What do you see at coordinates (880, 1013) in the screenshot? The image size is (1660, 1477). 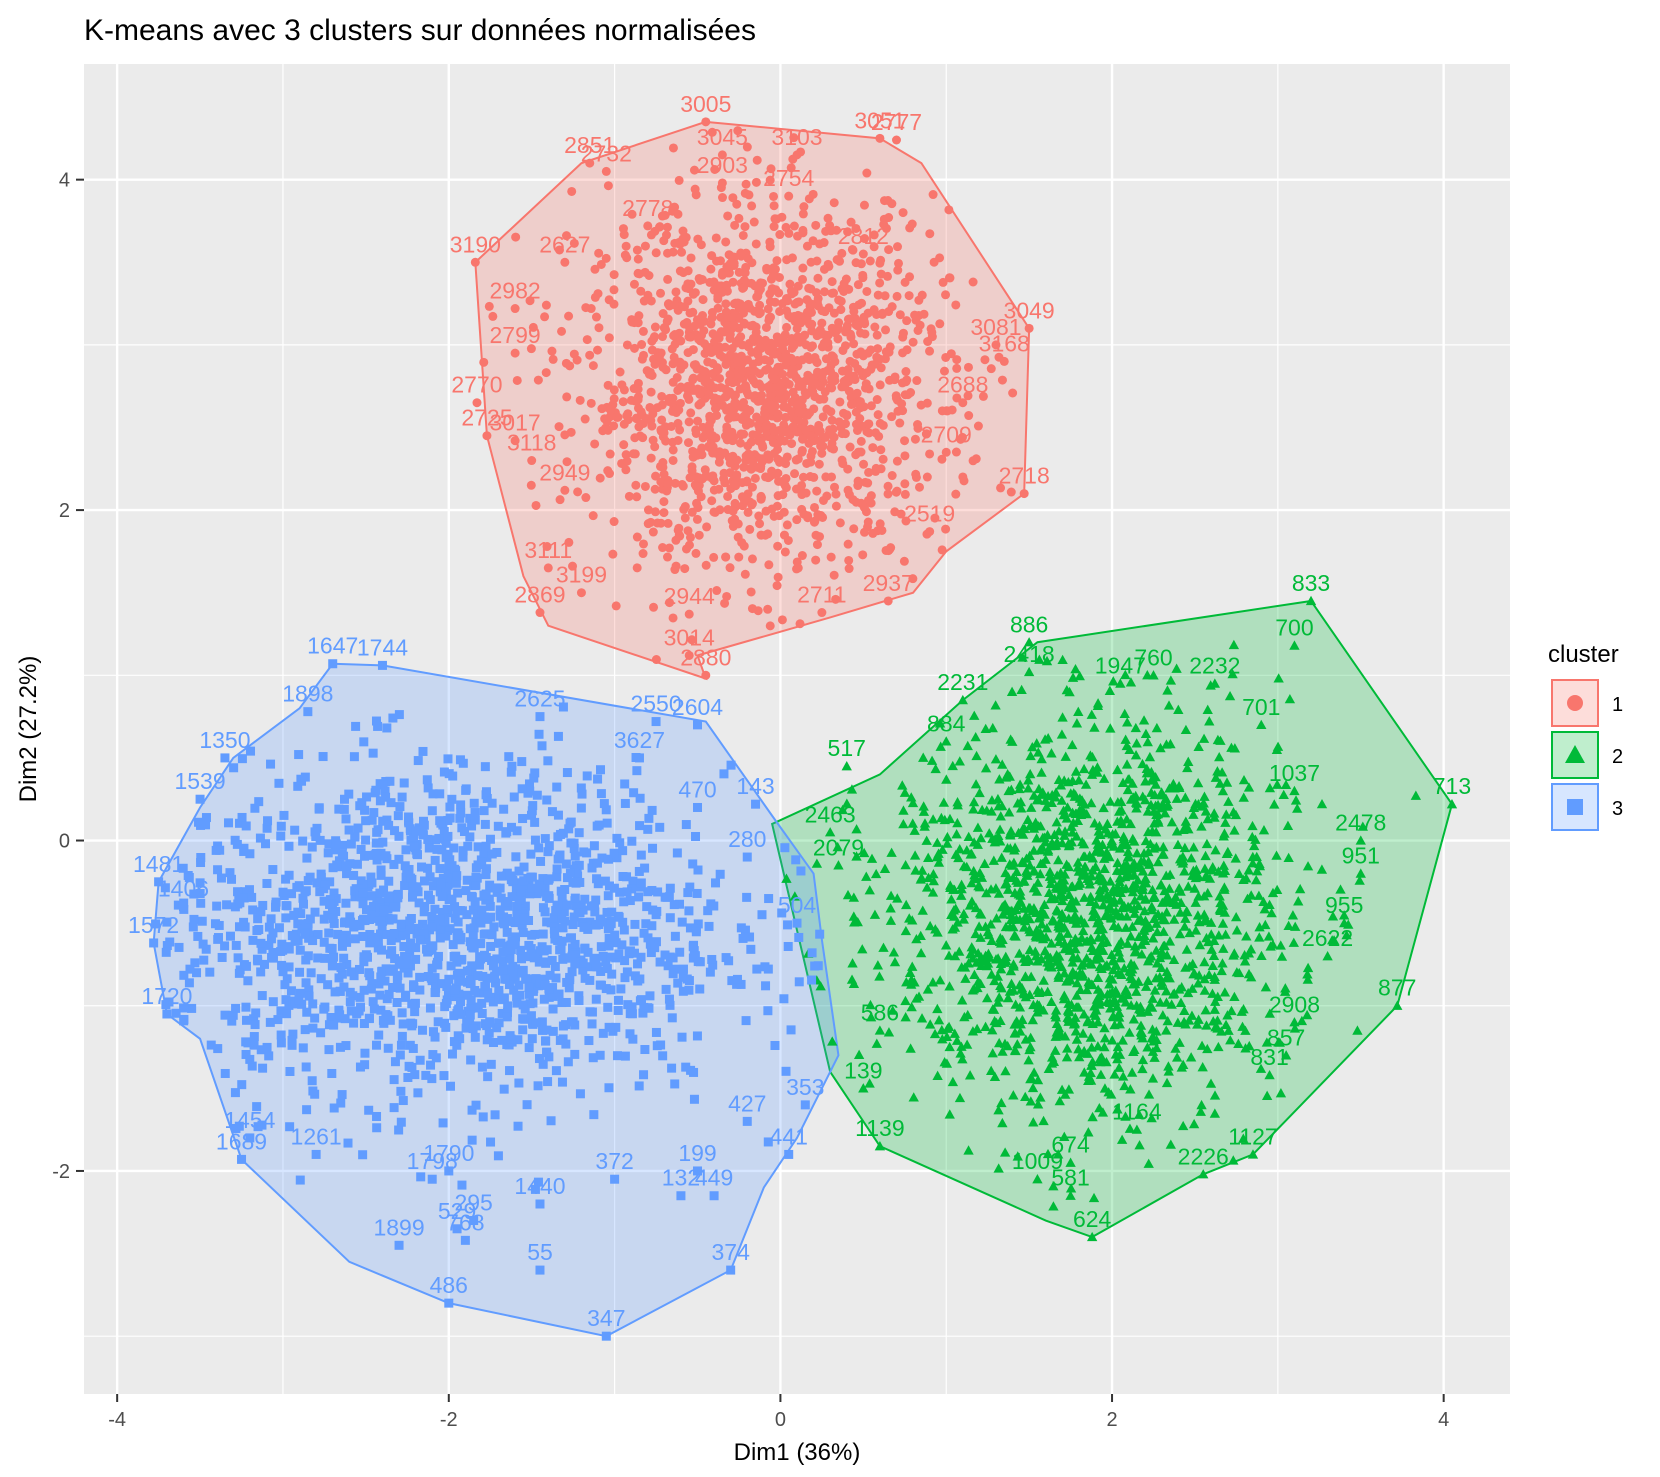 I see `cluster-2-point-label: 586` at bounding box center [880, 1013].